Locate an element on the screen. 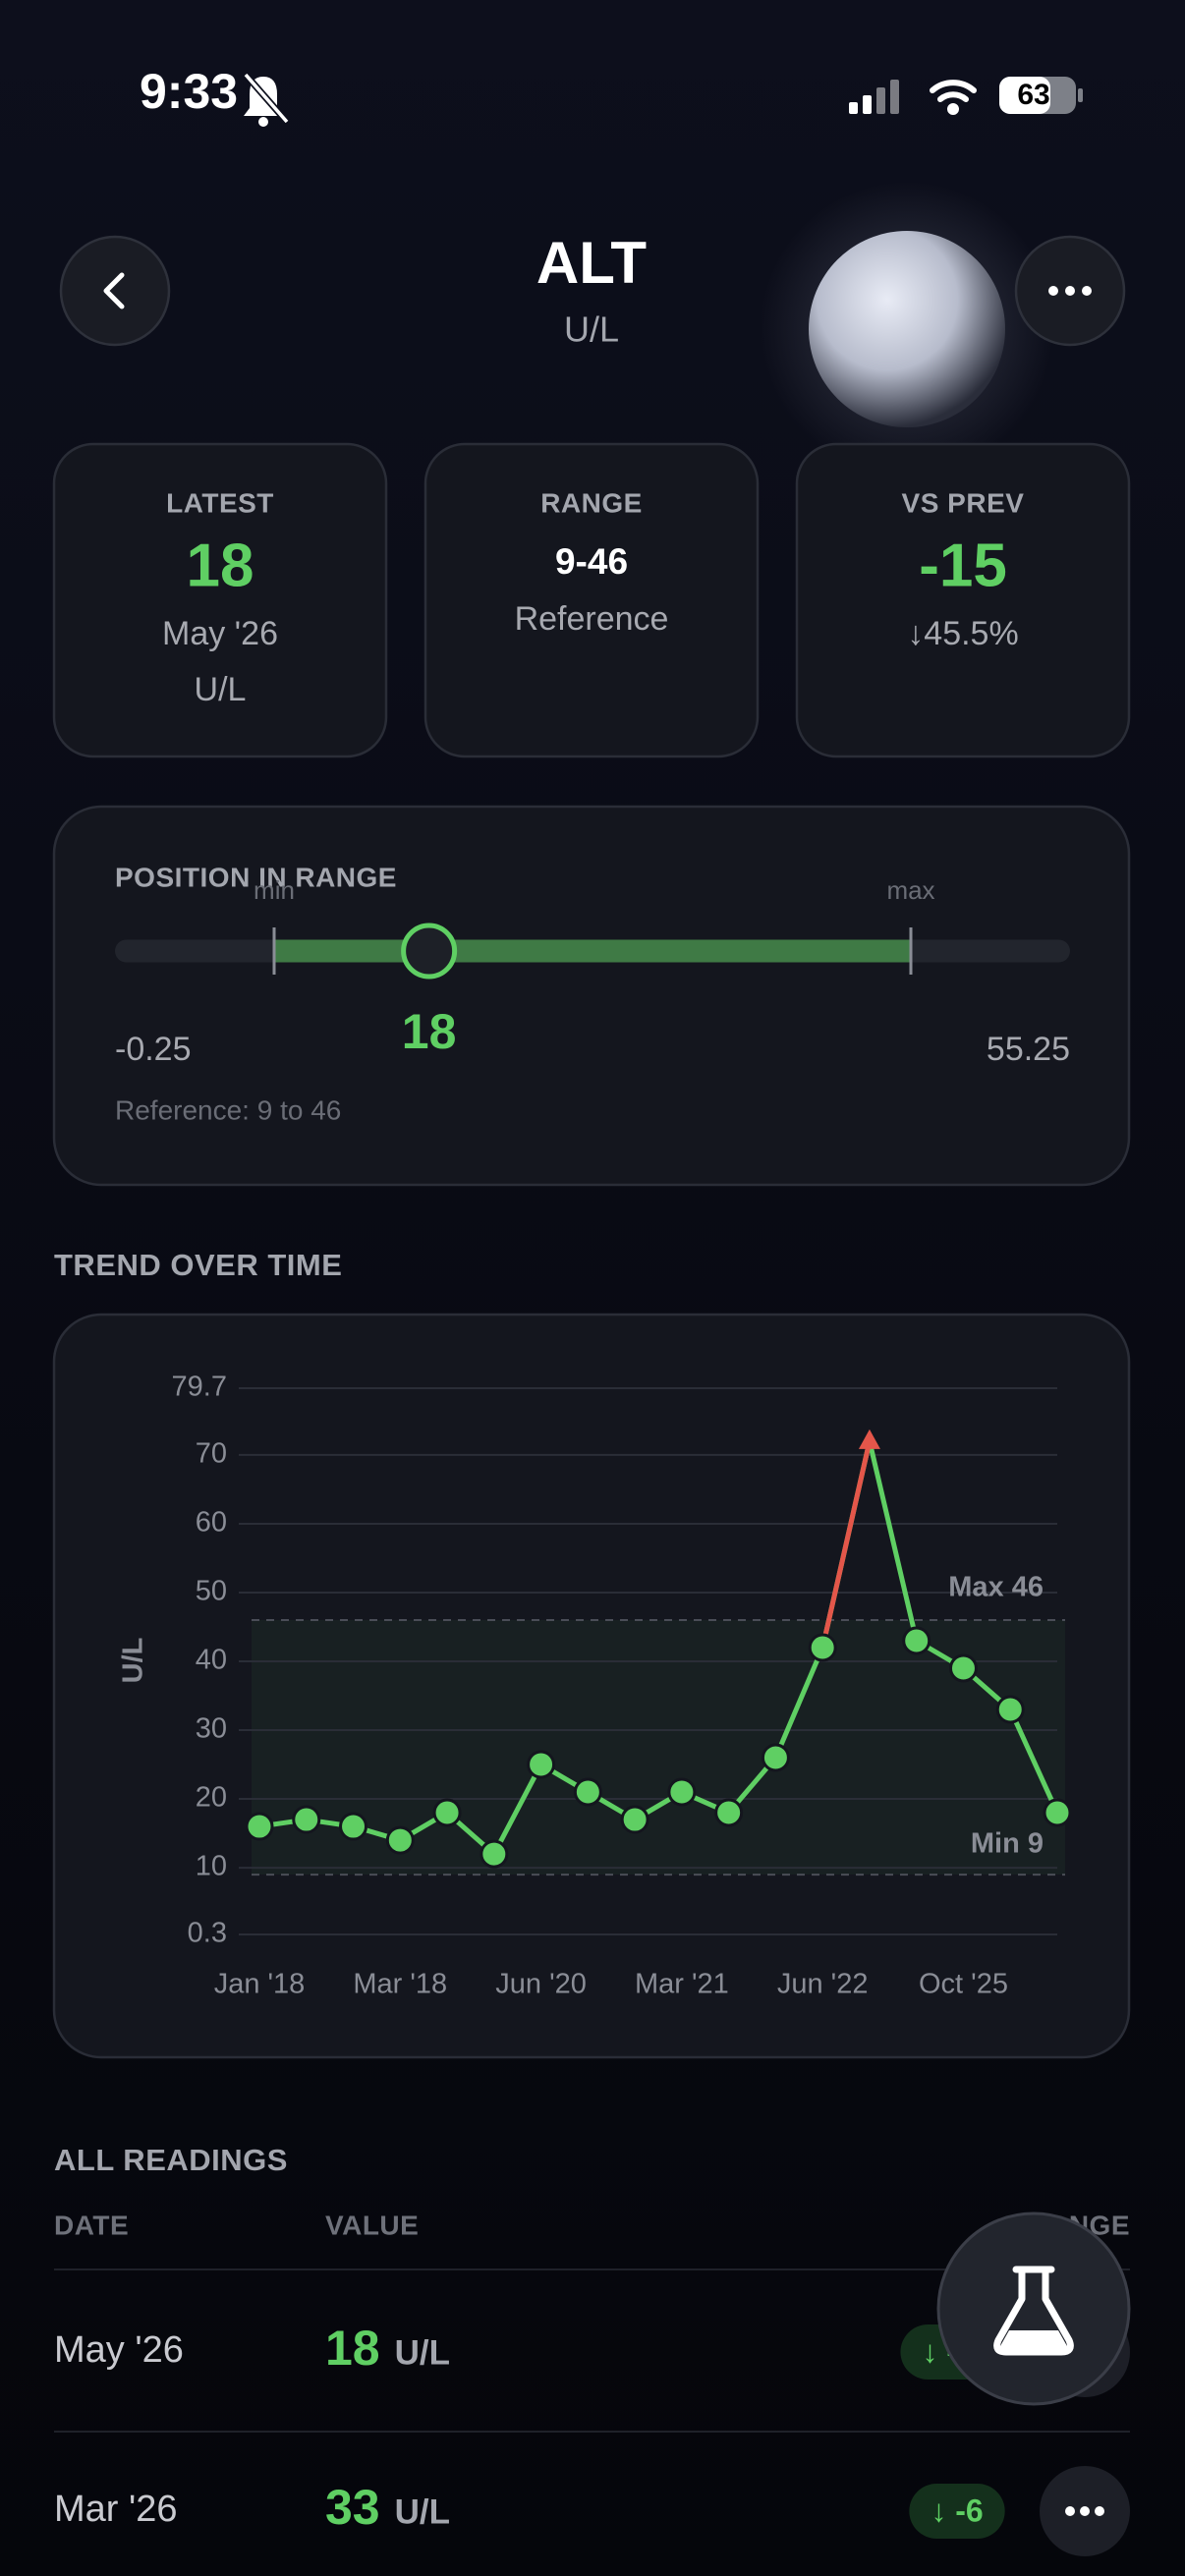 This screenshot has height=2576, width=1185. lab-fab is located at coordinates (1034, 2309).